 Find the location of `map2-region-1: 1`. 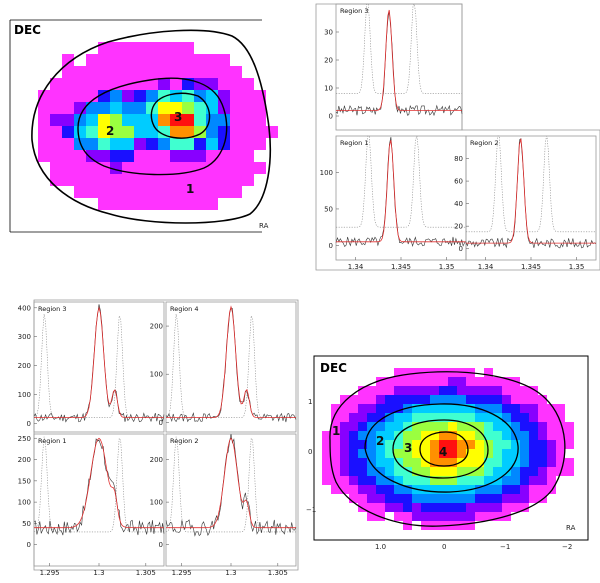

map2-region-1: 1 is located at coordinates (336, 431).